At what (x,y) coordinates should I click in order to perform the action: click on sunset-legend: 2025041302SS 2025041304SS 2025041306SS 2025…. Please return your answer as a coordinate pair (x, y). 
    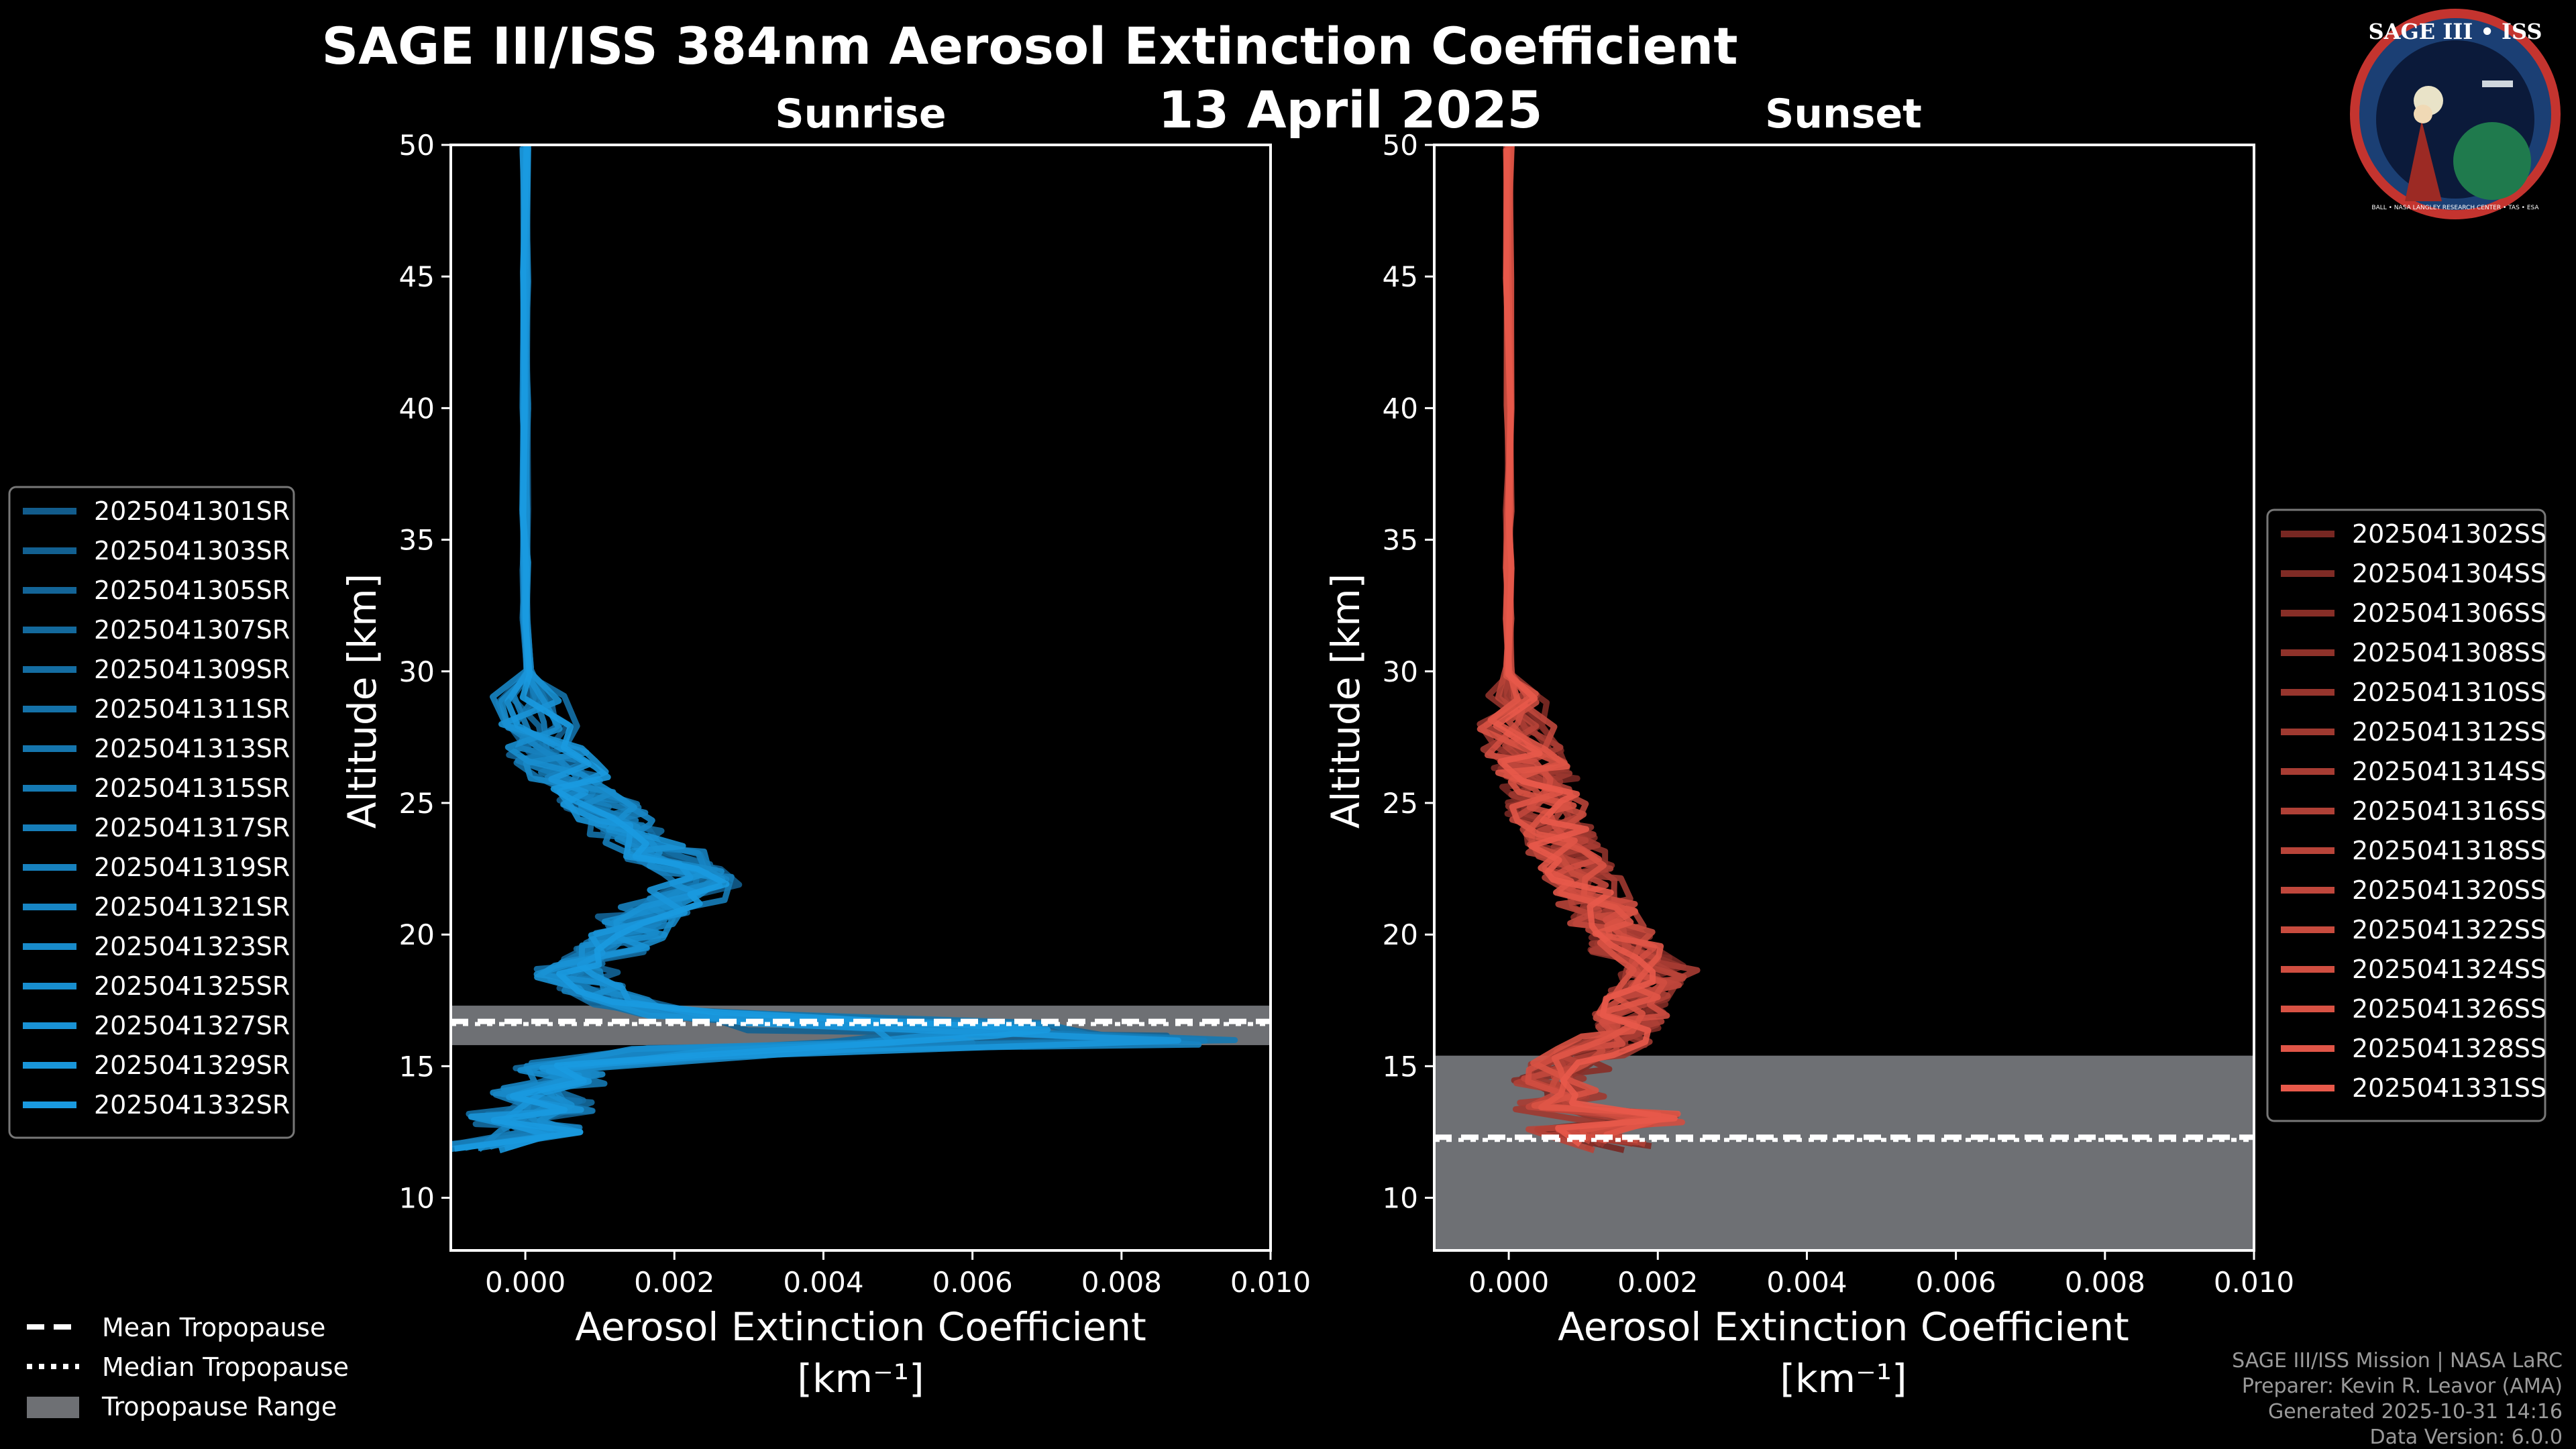
    Looking at the image, I should click on (2406, 815).